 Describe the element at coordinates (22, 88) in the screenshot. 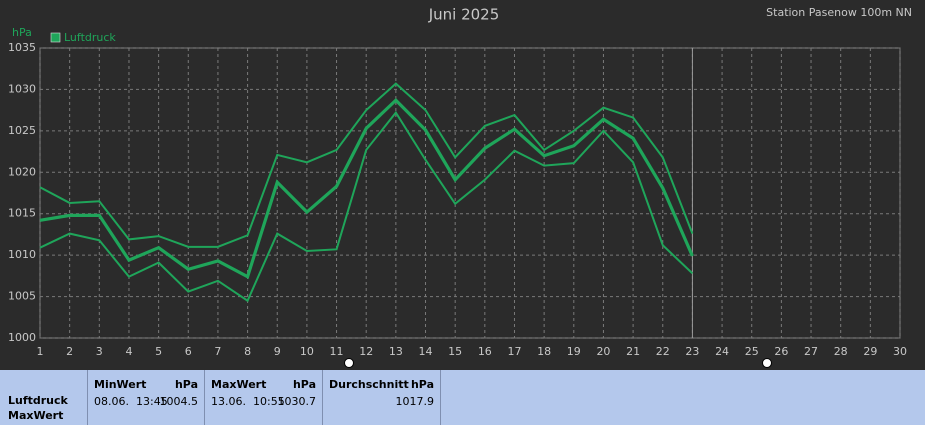

I see `y-tick-label: 1030` at that location.